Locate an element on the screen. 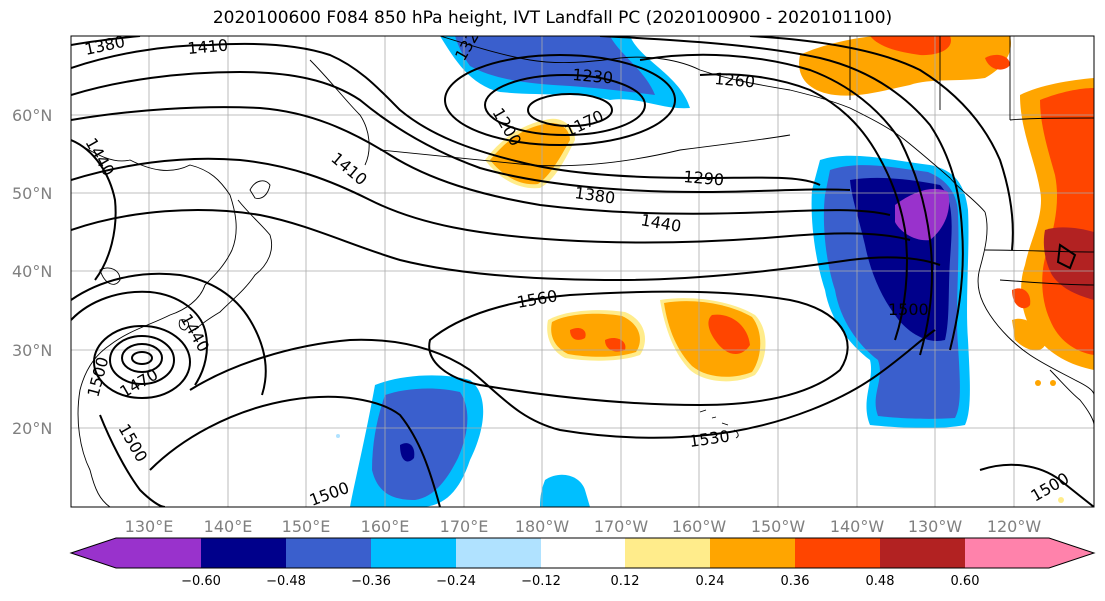 The image size is (1105, 601). latitude-labels: 20°N 30°N 40°N 50°N 60°N is located at coordinates (32, 272).